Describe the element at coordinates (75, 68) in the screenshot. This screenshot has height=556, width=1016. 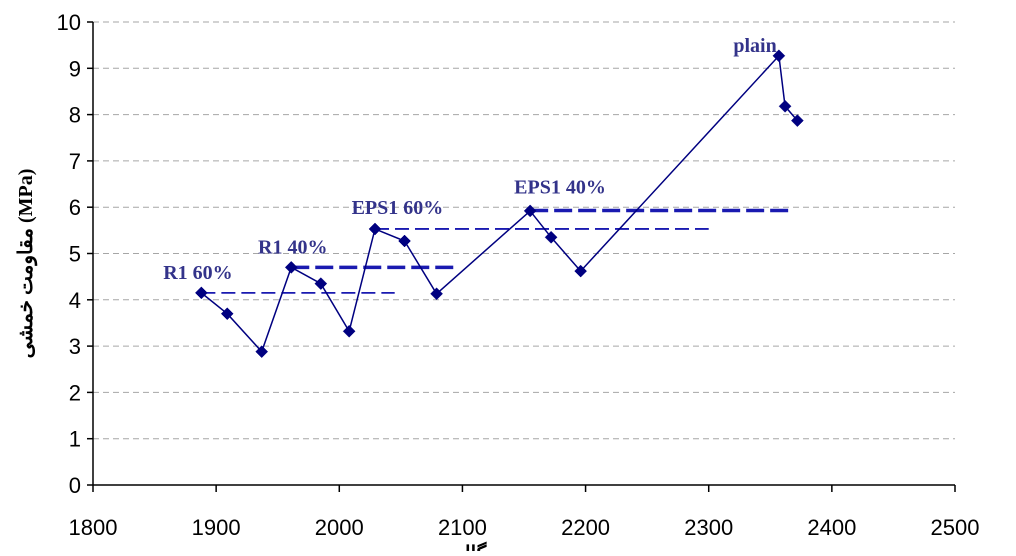
I see `y-tick-label-9: 9` at that location.